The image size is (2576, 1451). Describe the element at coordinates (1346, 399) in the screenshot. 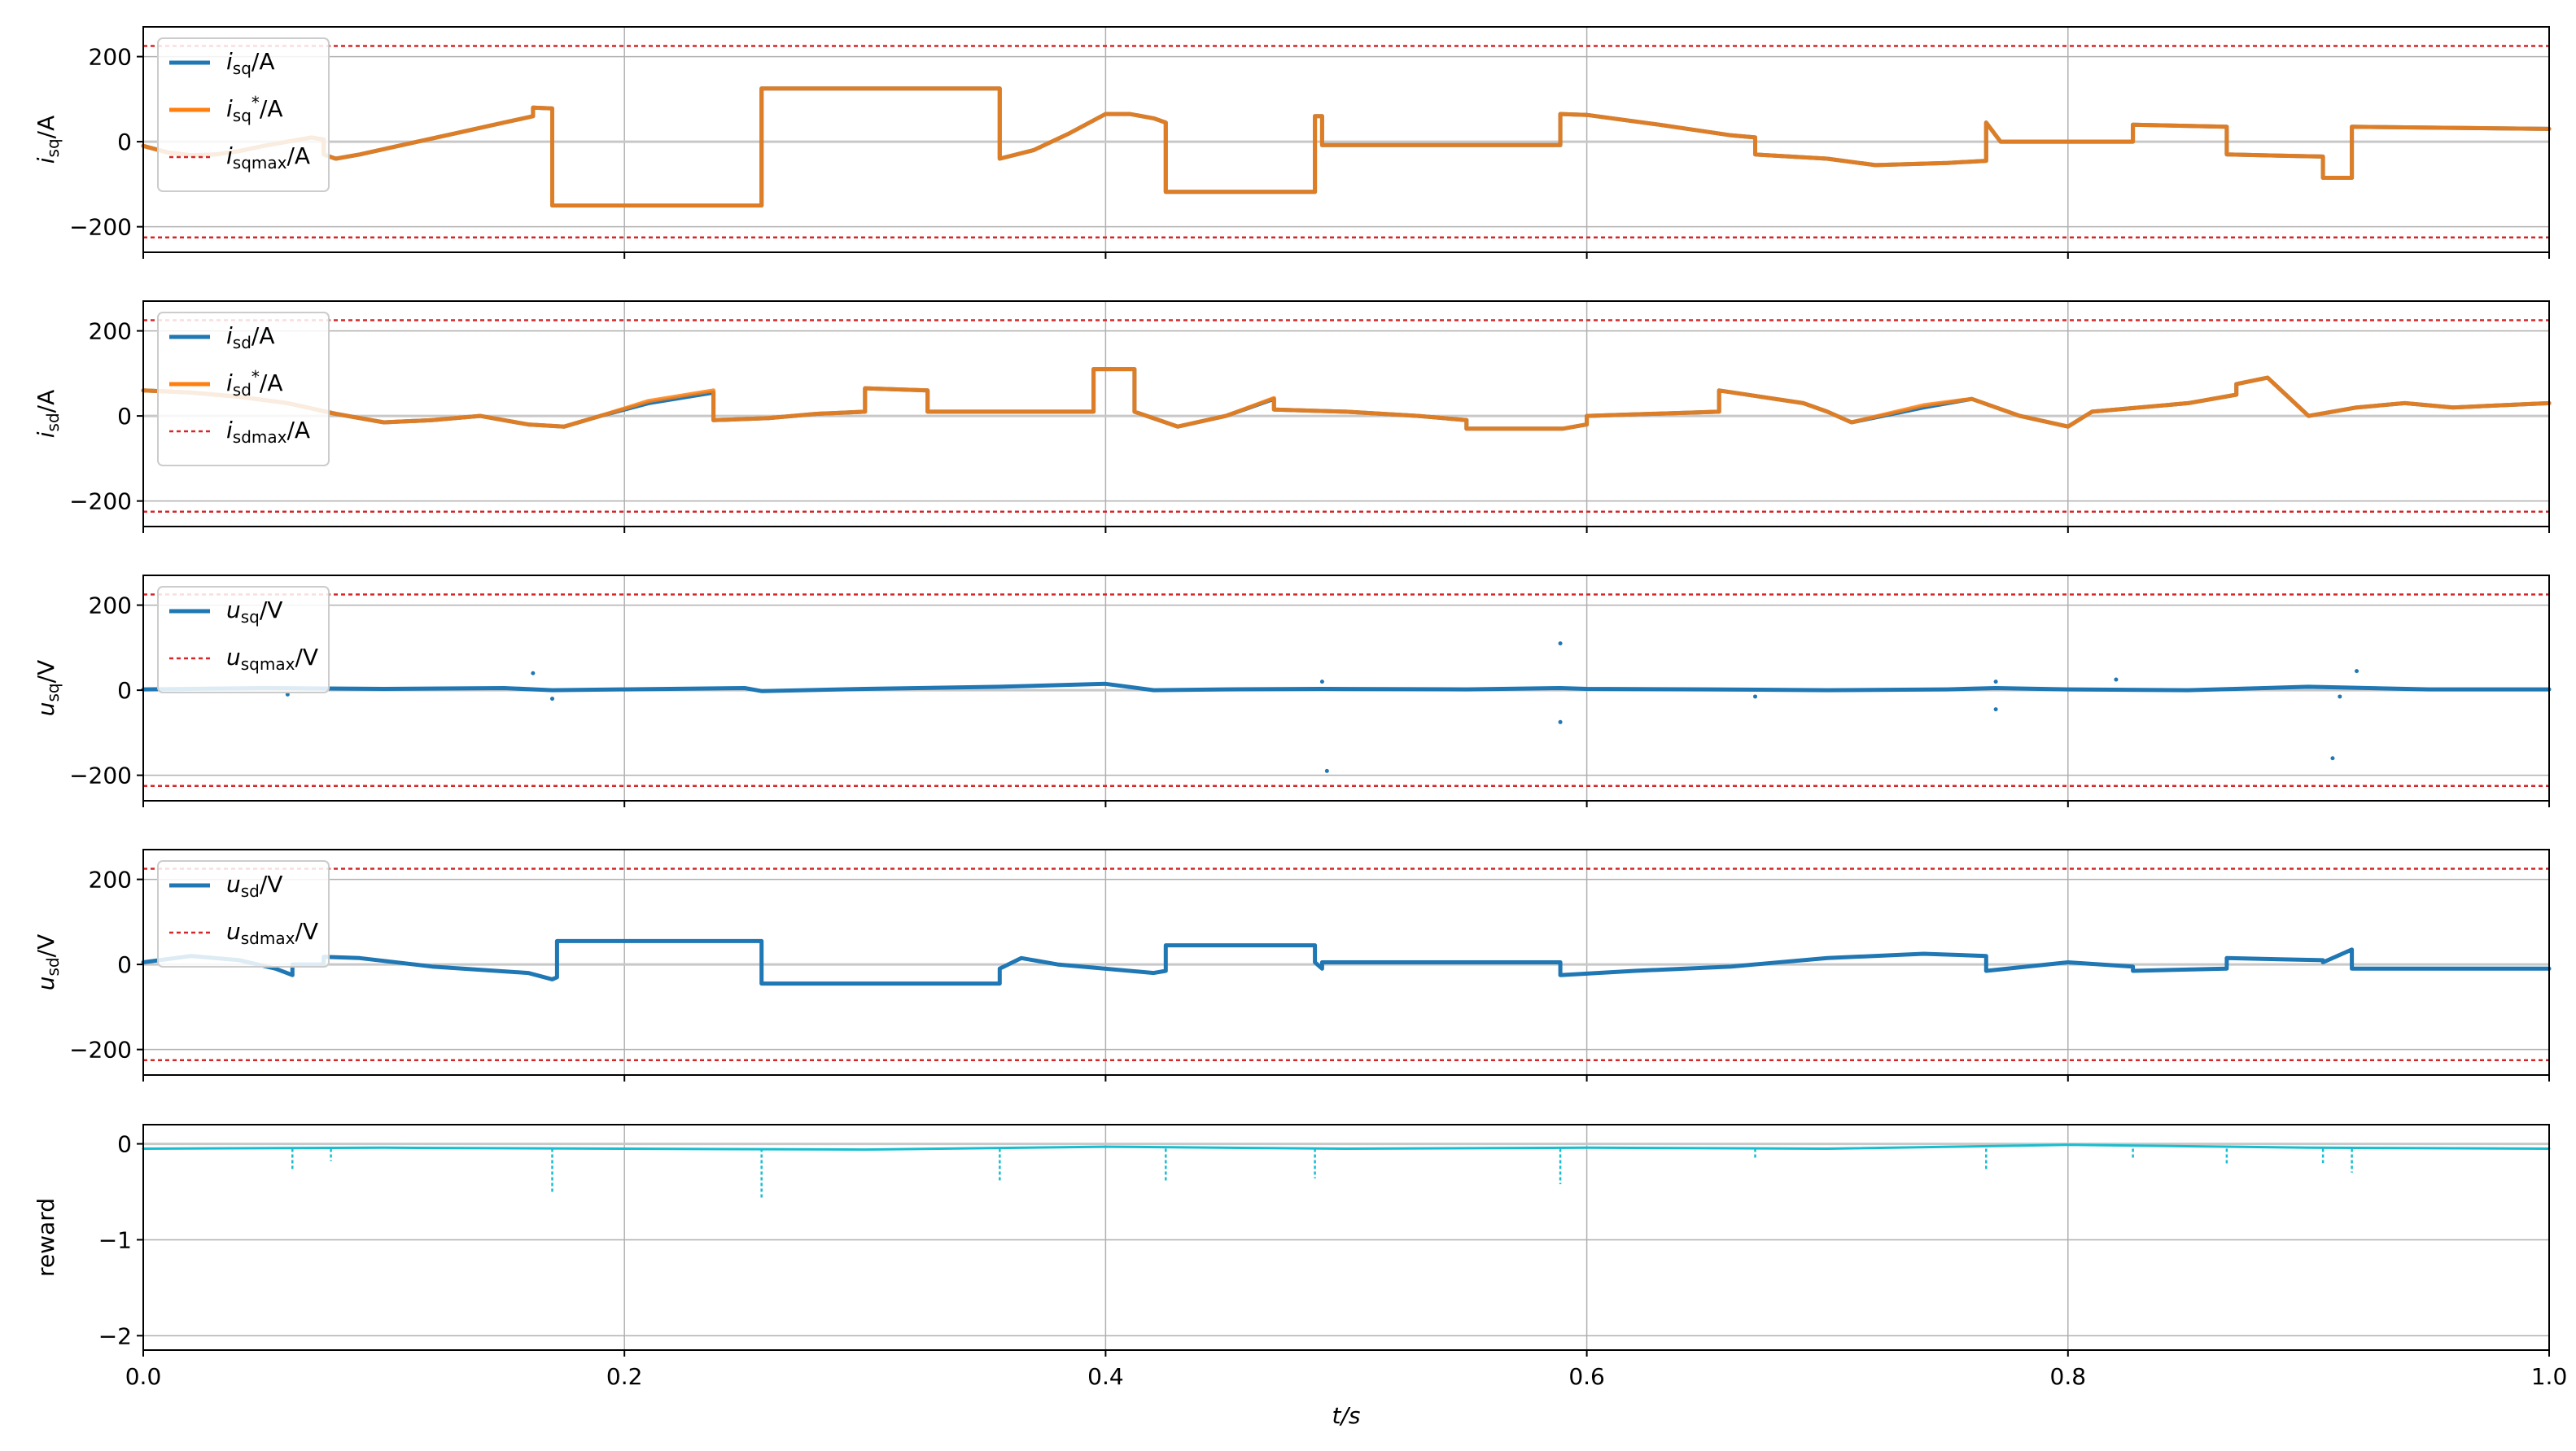

I see `series-line-isd-ref` at that location.